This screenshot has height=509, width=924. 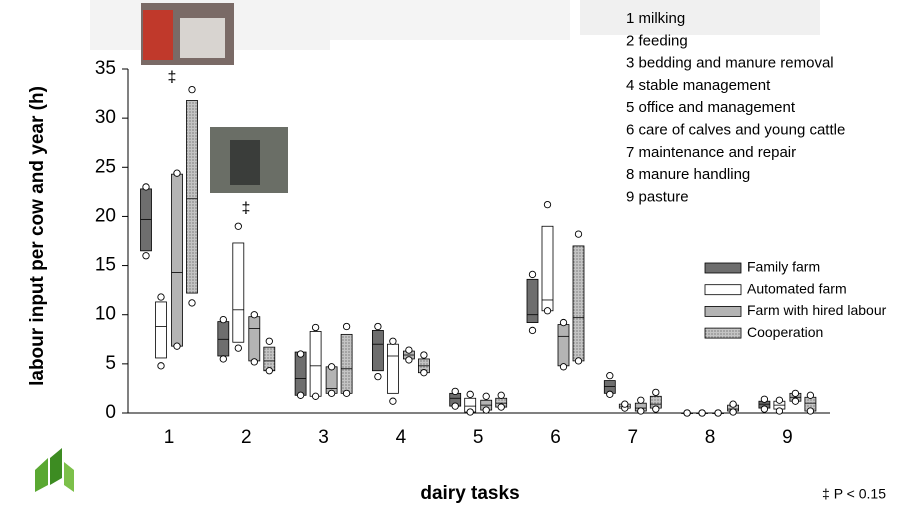 I want to click on x-tick-label: 1, so click(x=169, y=437).